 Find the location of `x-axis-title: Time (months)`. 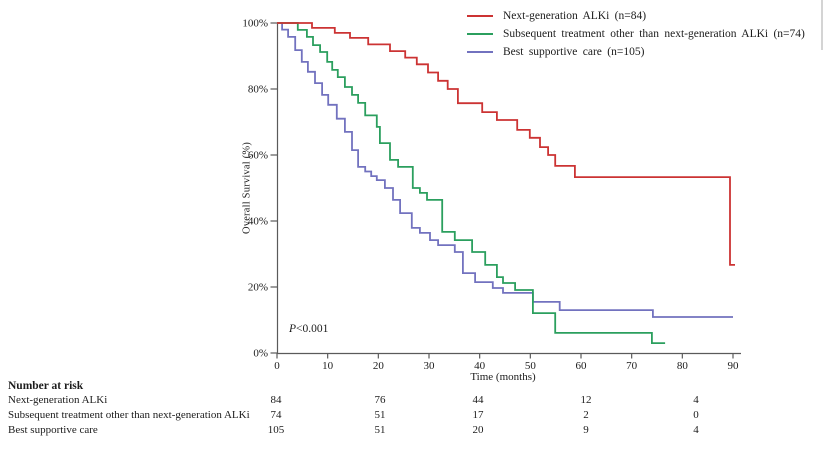

x-axis-title: Time (months) is located at coordinates (503, 377).